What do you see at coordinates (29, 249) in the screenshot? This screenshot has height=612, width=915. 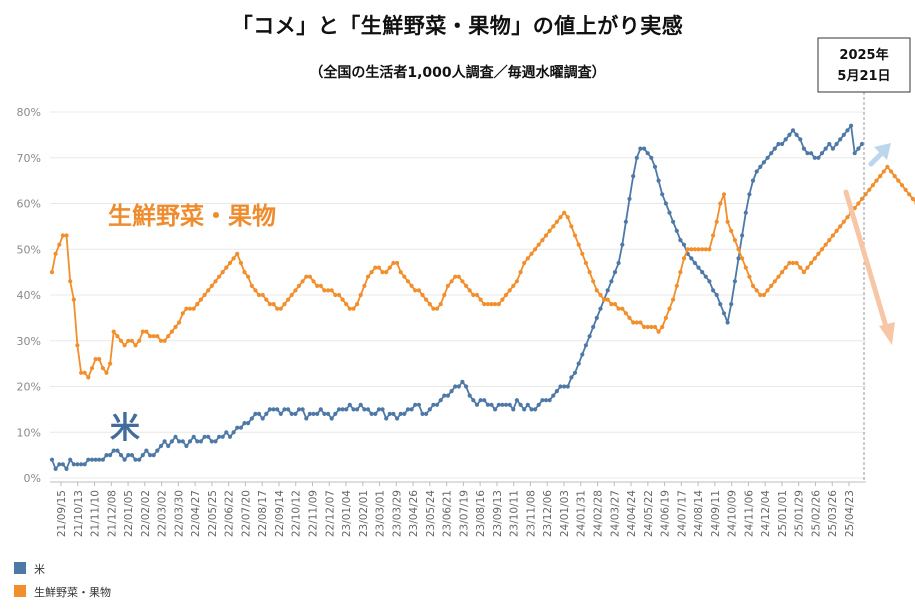 I see `y-tick-label: 50%` at bounding box center [29, 249].